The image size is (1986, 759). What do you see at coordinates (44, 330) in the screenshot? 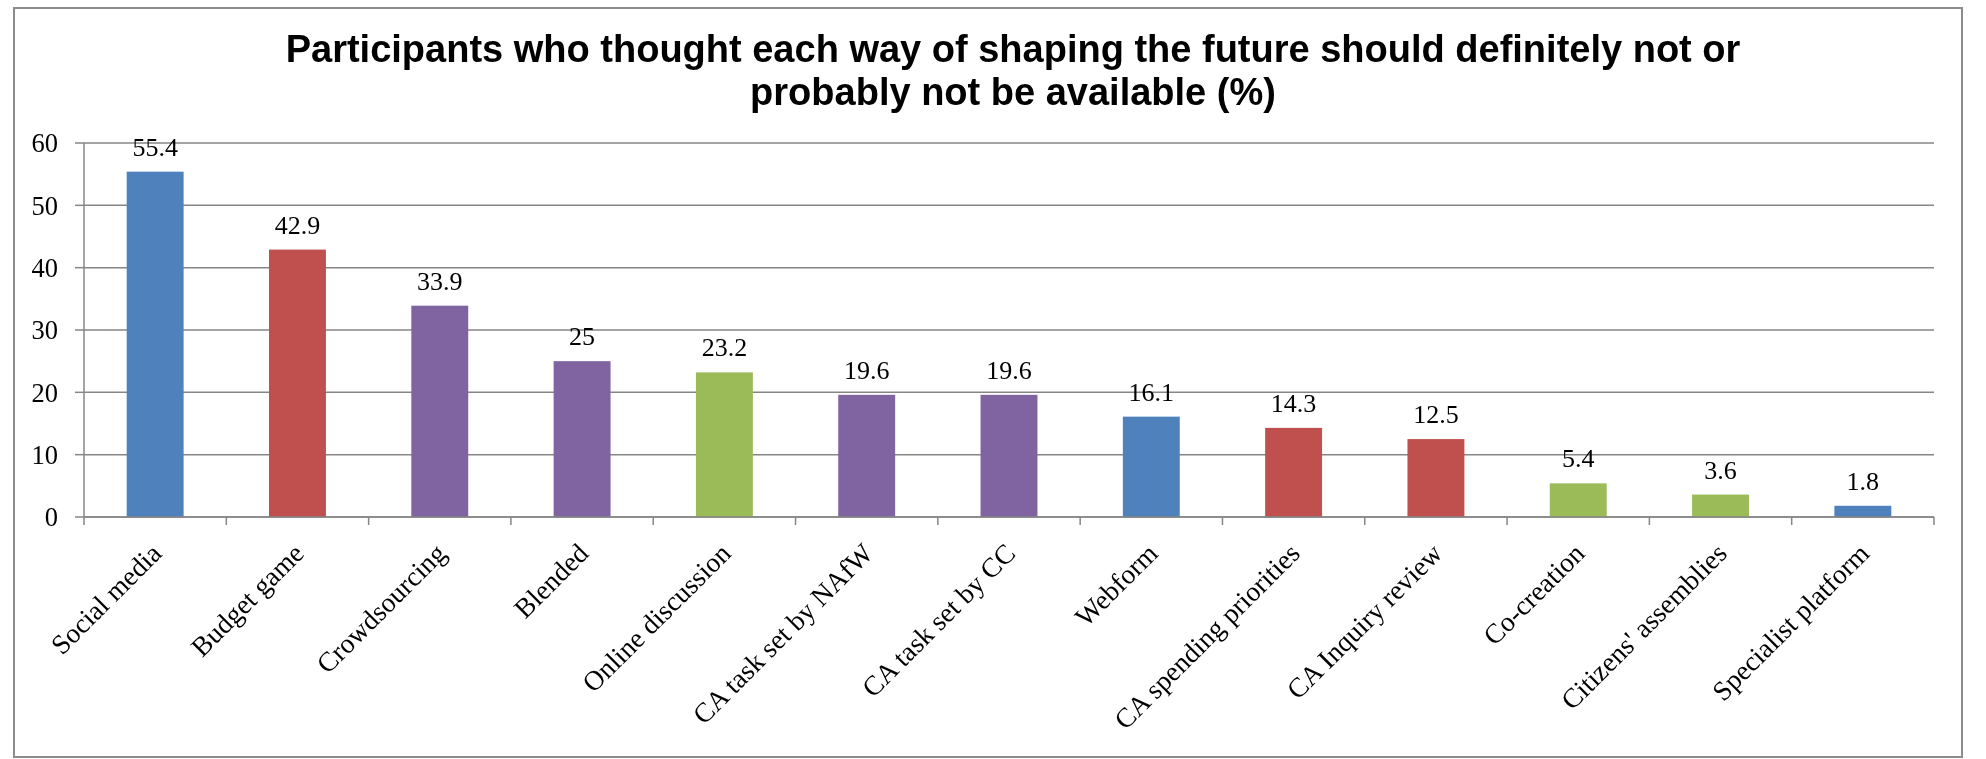
I see `y-tick-label: 30` at bounding box center [44, 330].